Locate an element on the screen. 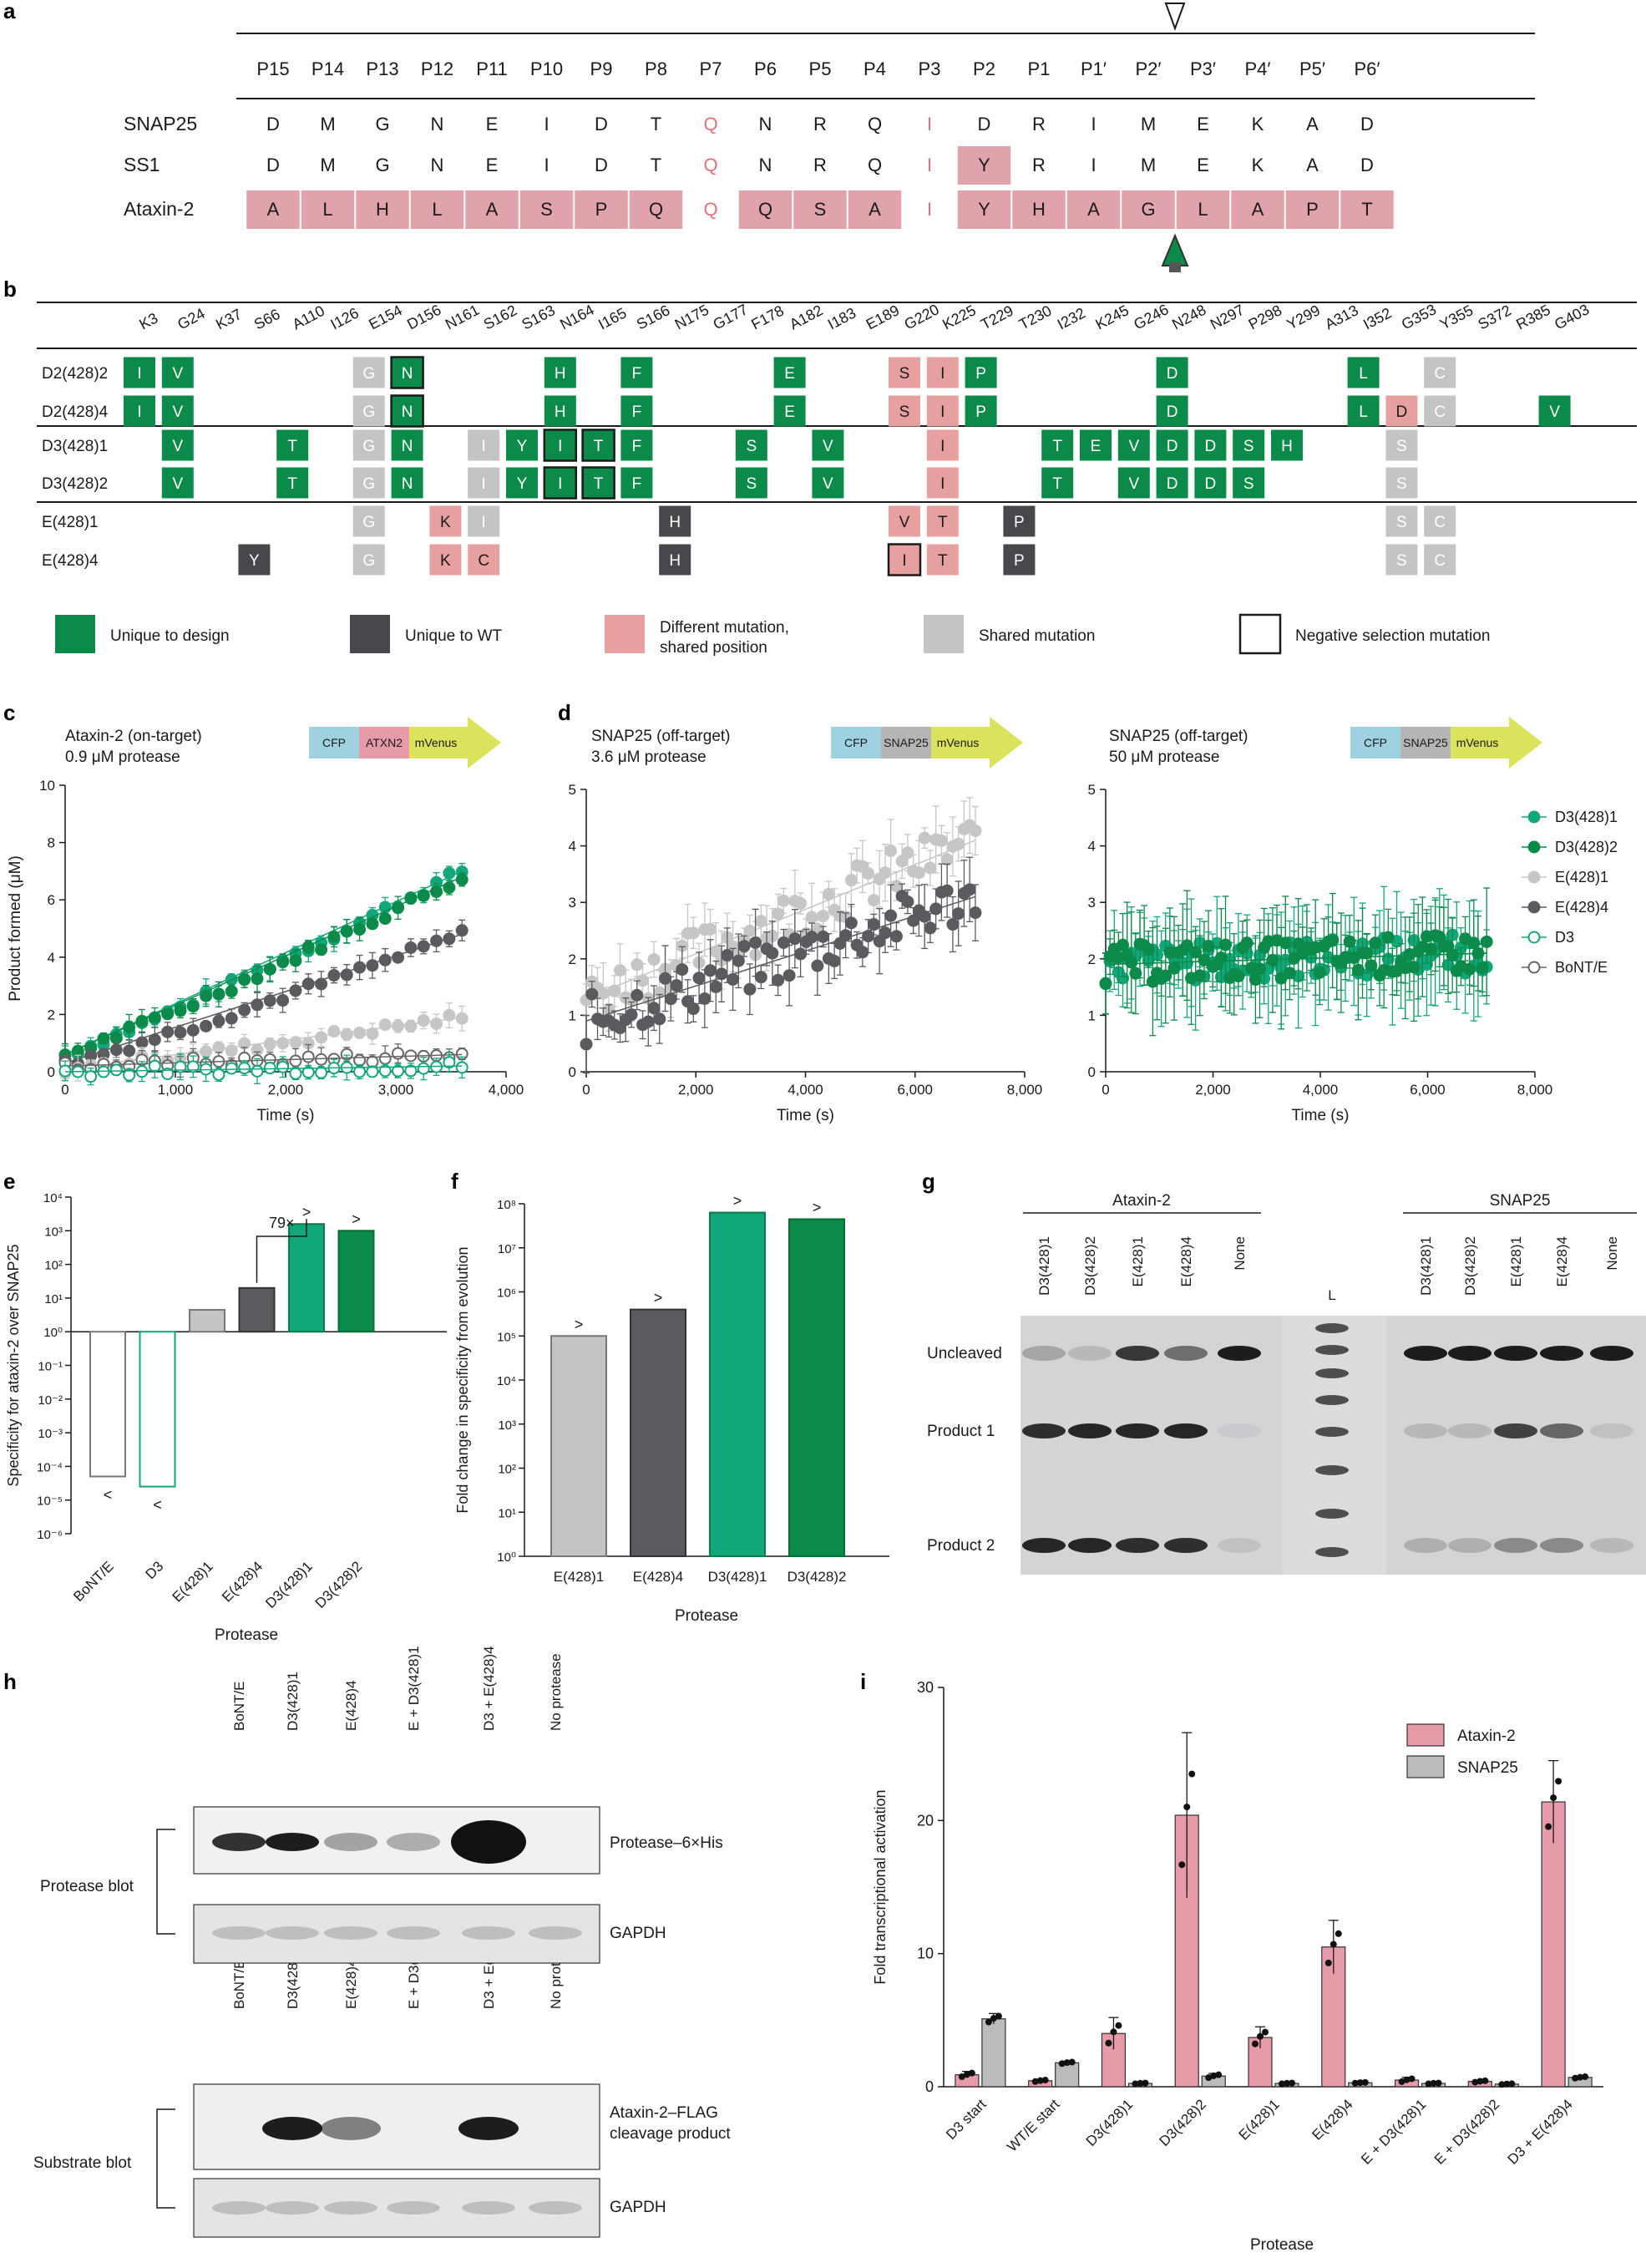 The width and height of the screenshot is (1646, 2268). mutation-residue: T is located at coordinates (943, 561).